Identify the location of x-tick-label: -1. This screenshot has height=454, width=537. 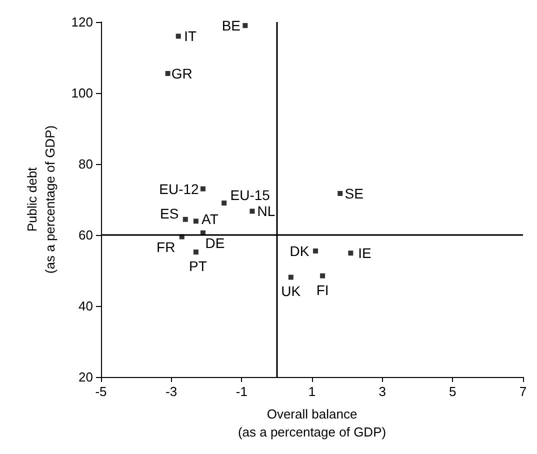
(242, 391).